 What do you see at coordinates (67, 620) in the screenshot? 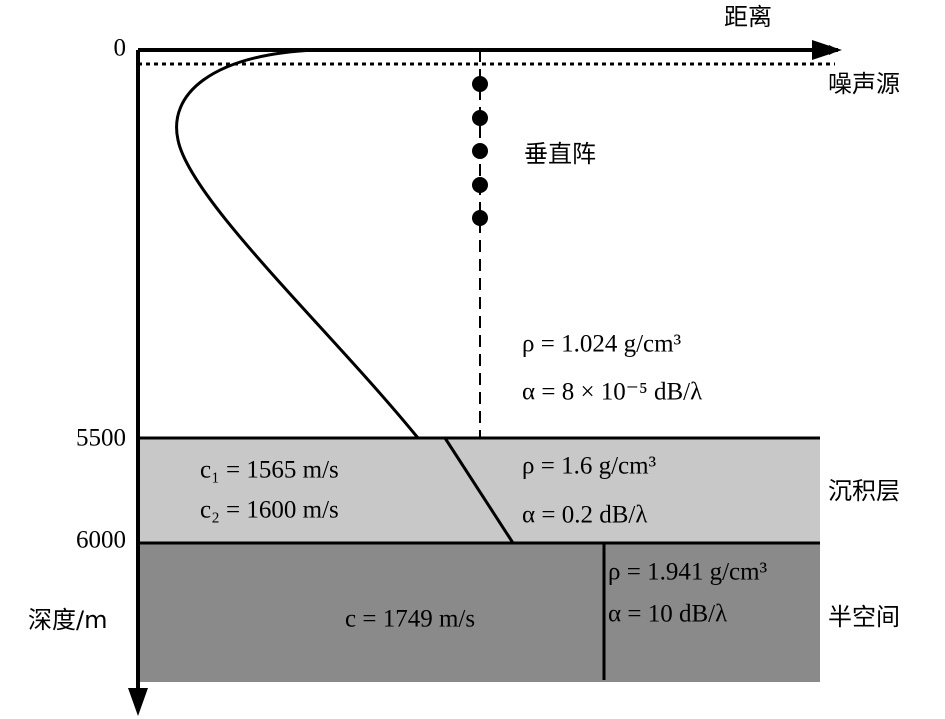
I see `y-label: 深度/m` at bounding box center [67, 620].